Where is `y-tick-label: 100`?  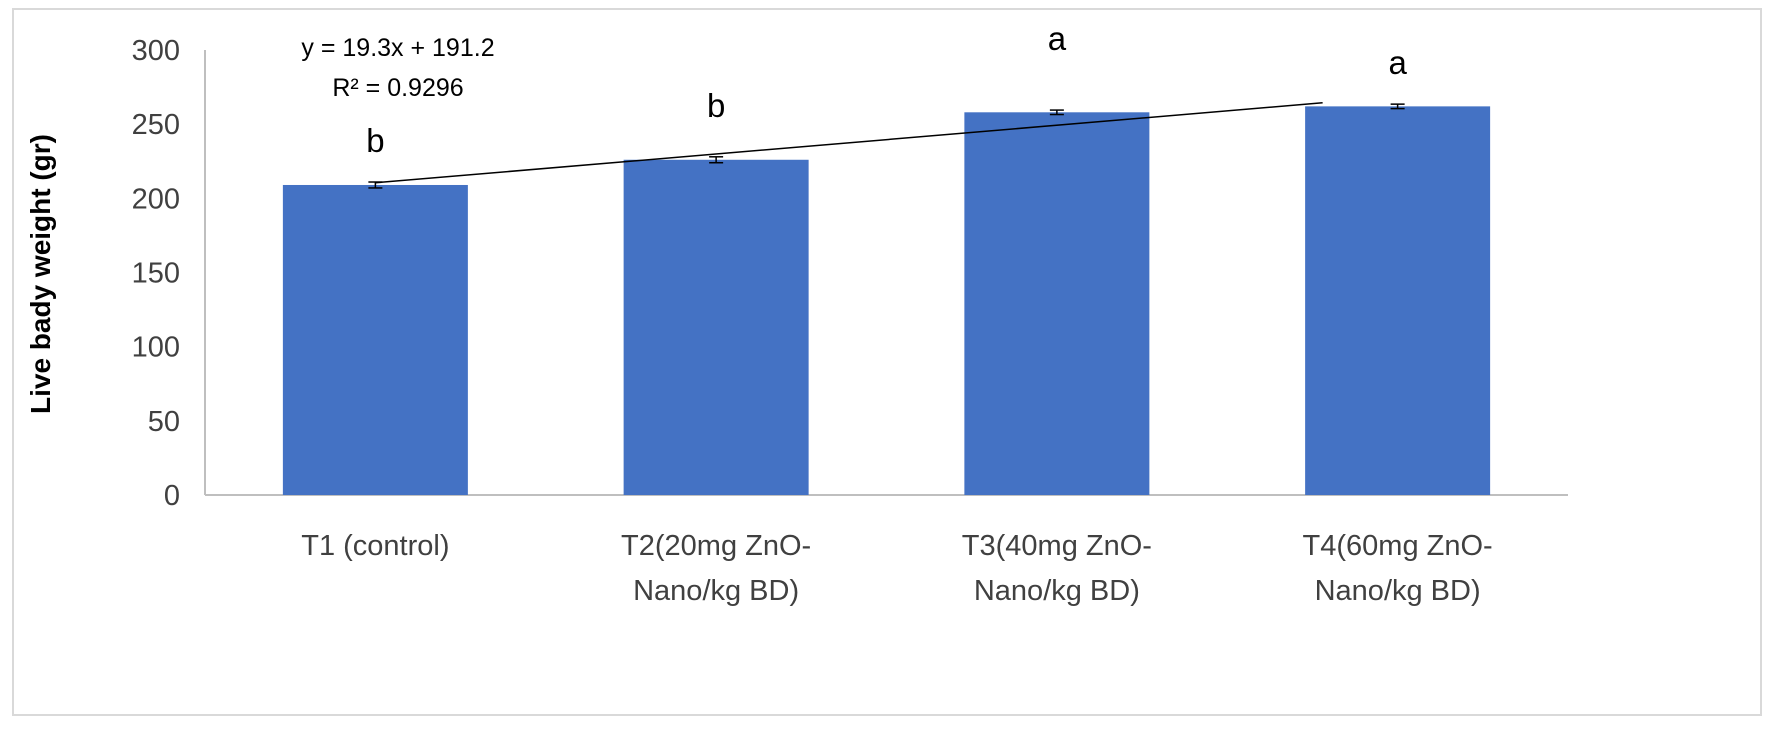
y-tick-label: 100 is located at coordinates (156, 348).